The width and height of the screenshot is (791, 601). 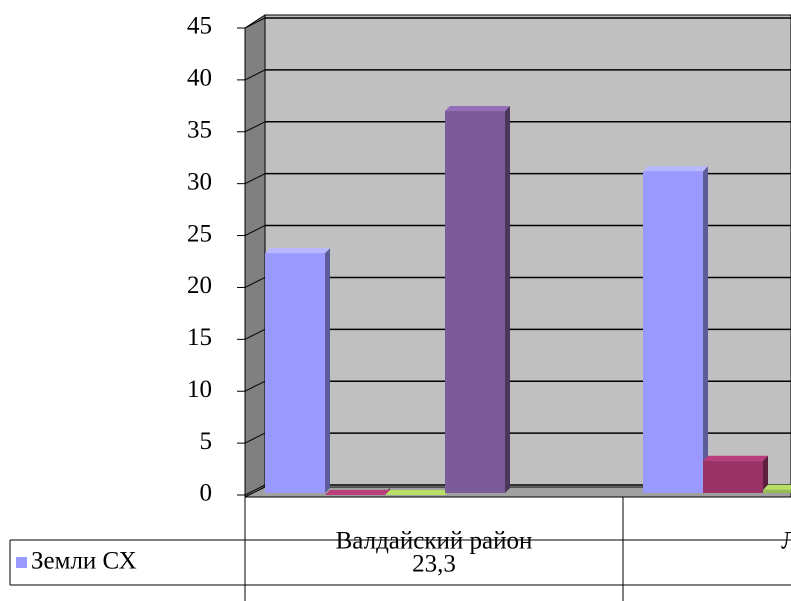 I want to click on y-tick-label: 15, so click(x=199, y=337).